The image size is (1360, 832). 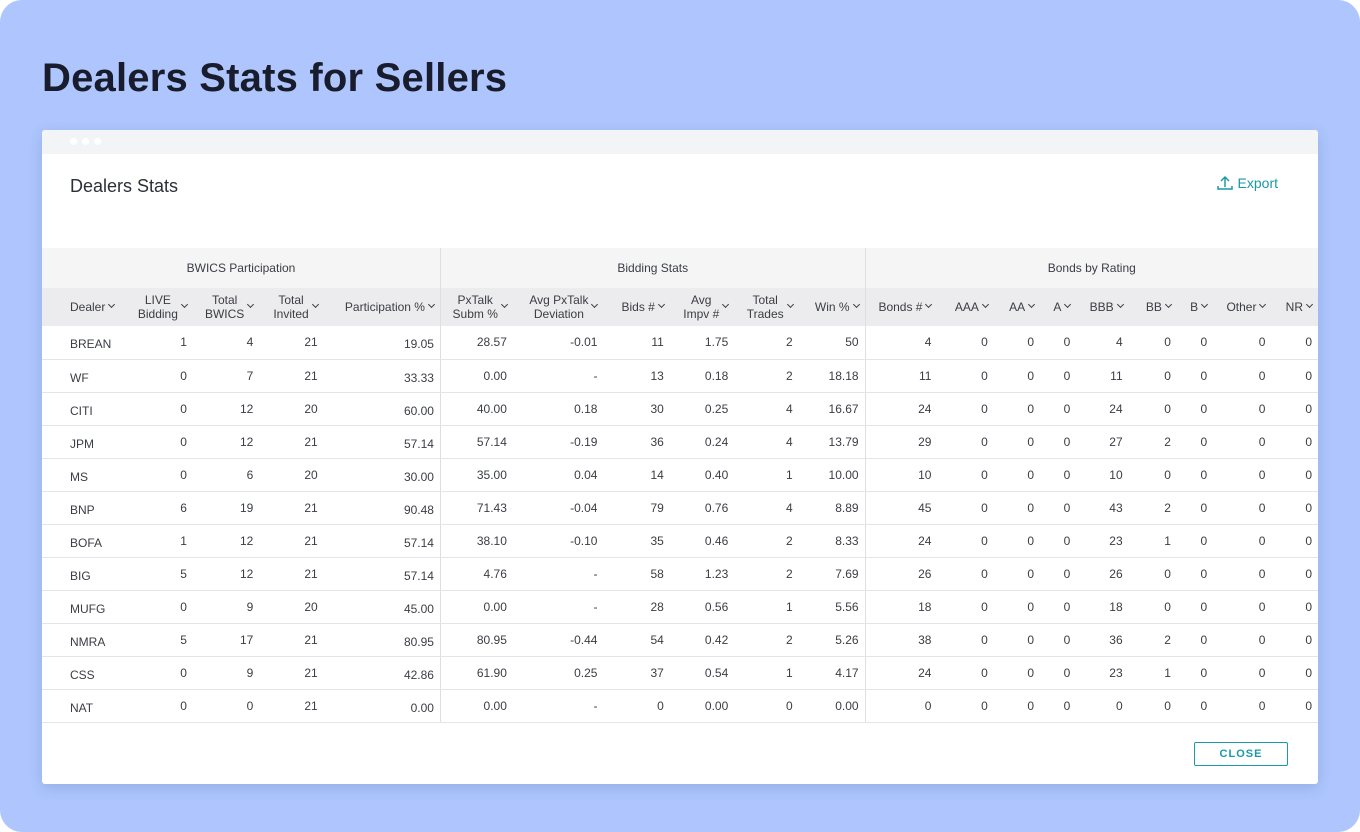 I want to click on column-header: Avg Impv #, so click(x=702, y=307).